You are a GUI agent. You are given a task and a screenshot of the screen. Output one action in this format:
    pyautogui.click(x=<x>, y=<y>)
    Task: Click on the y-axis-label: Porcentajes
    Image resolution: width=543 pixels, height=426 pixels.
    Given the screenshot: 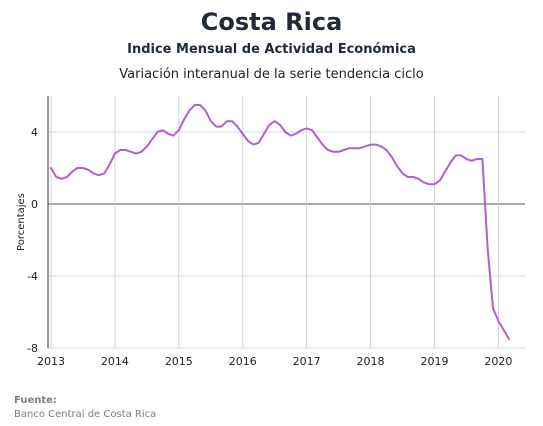 What is the action you would take?
    pyautogui.click(x=21, y=222)
    